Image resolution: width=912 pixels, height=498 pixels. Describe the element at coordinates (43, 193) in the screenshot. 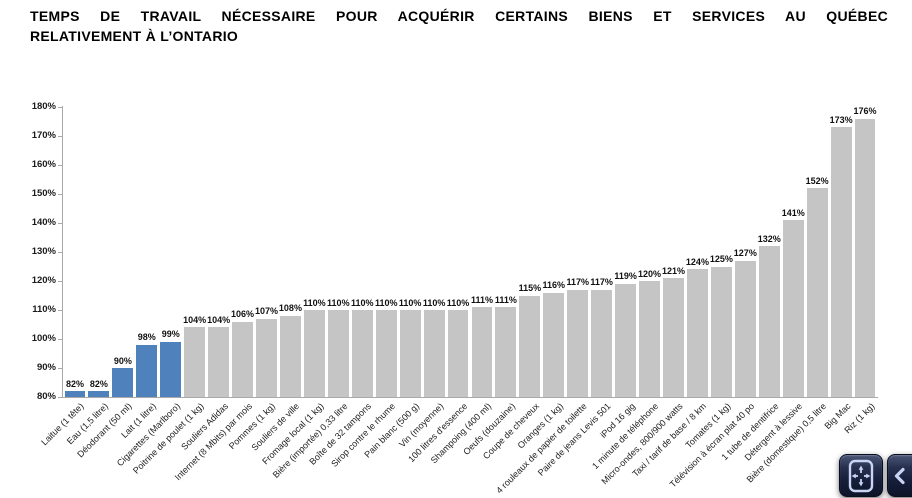

I see `y-axis-label: 150%` at that location.